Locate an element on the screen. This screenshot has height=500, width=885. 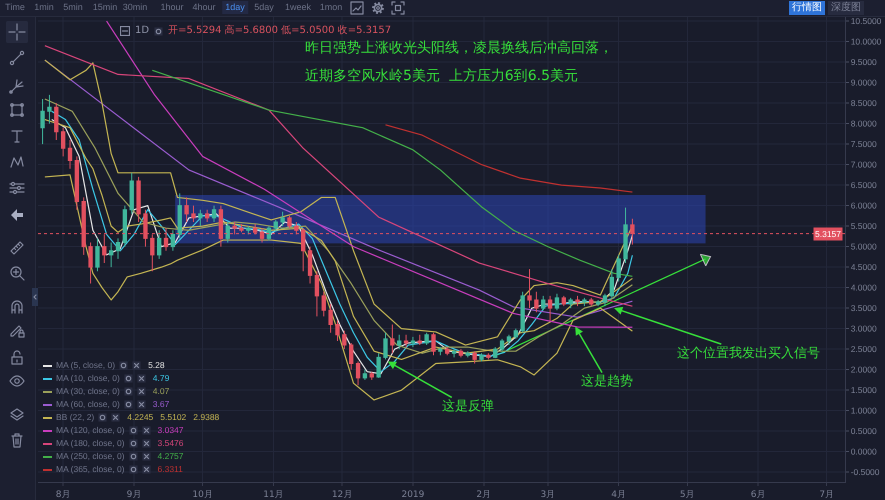
y-tick-label: 6.5000 is located at coordinates (863, 185).